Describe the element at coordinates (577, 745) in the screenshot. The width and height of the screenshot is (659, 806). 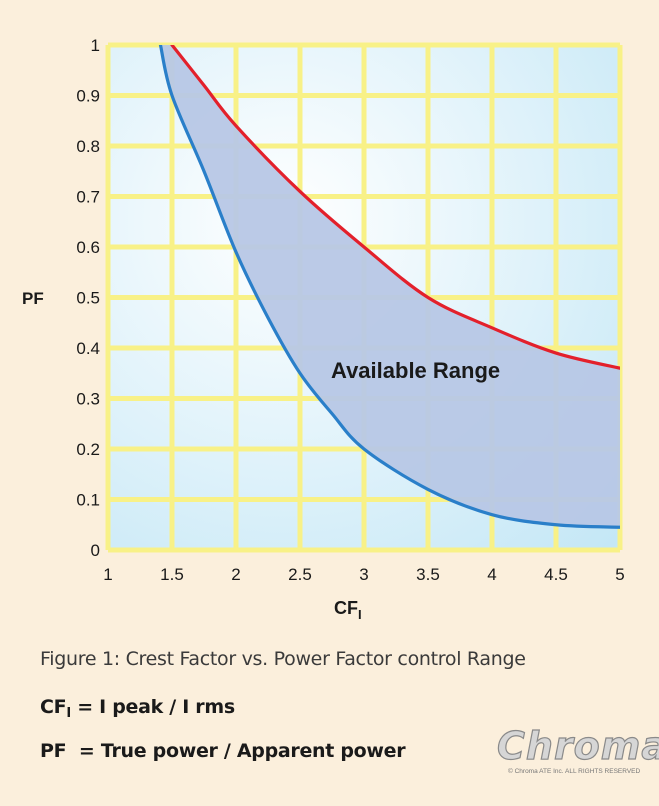
I see `chroma-logo: Chroma` at that location.